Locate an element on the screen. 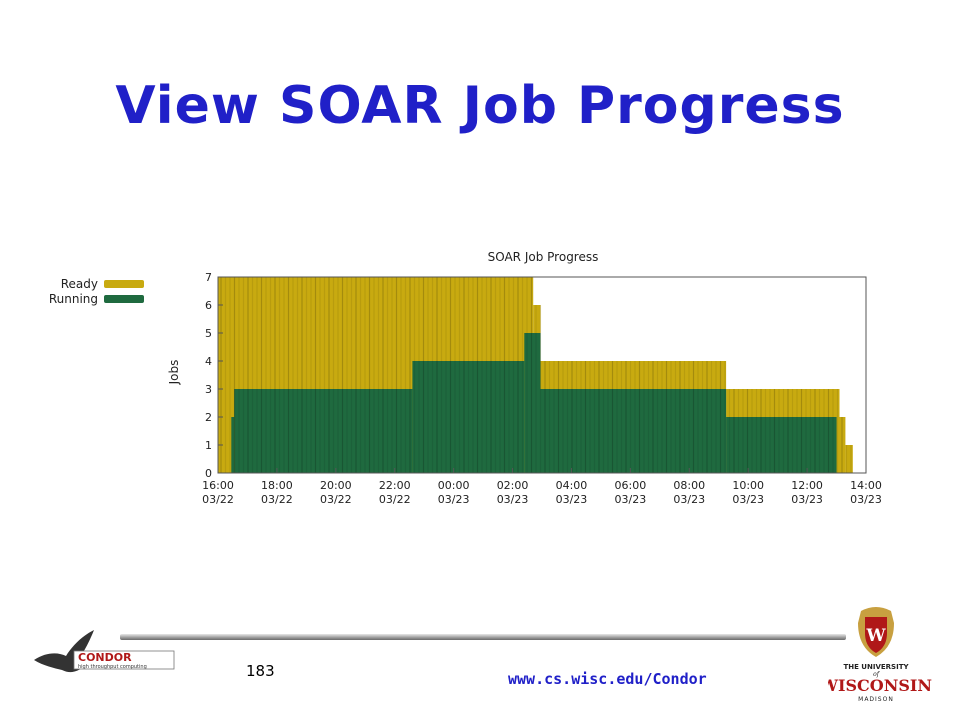  x-tick-date-5: 03/23 is located at coordinates (513, 499).